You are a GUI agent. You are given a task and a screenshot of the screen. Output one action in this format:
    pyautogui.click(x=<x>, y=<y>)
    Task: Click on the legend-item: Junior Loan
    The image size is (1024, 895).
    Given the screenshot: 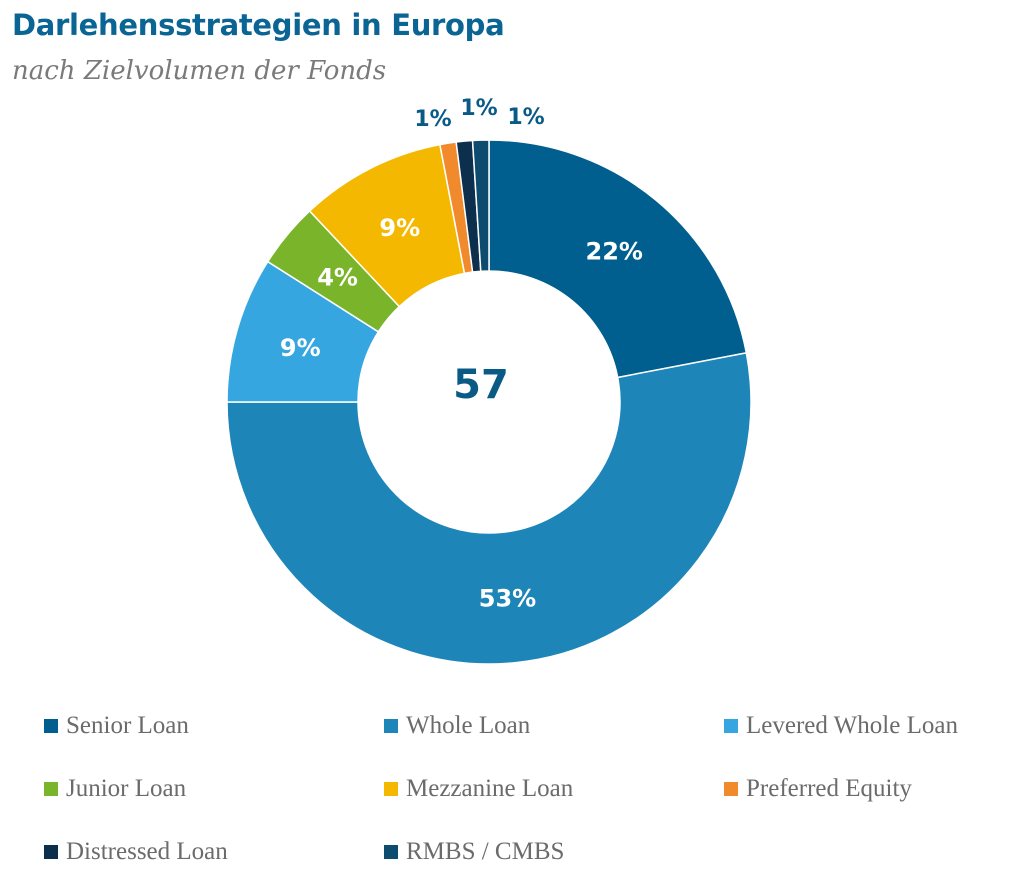 What is the action you would take?
    pyautogui.click(x=214, y=789)
    